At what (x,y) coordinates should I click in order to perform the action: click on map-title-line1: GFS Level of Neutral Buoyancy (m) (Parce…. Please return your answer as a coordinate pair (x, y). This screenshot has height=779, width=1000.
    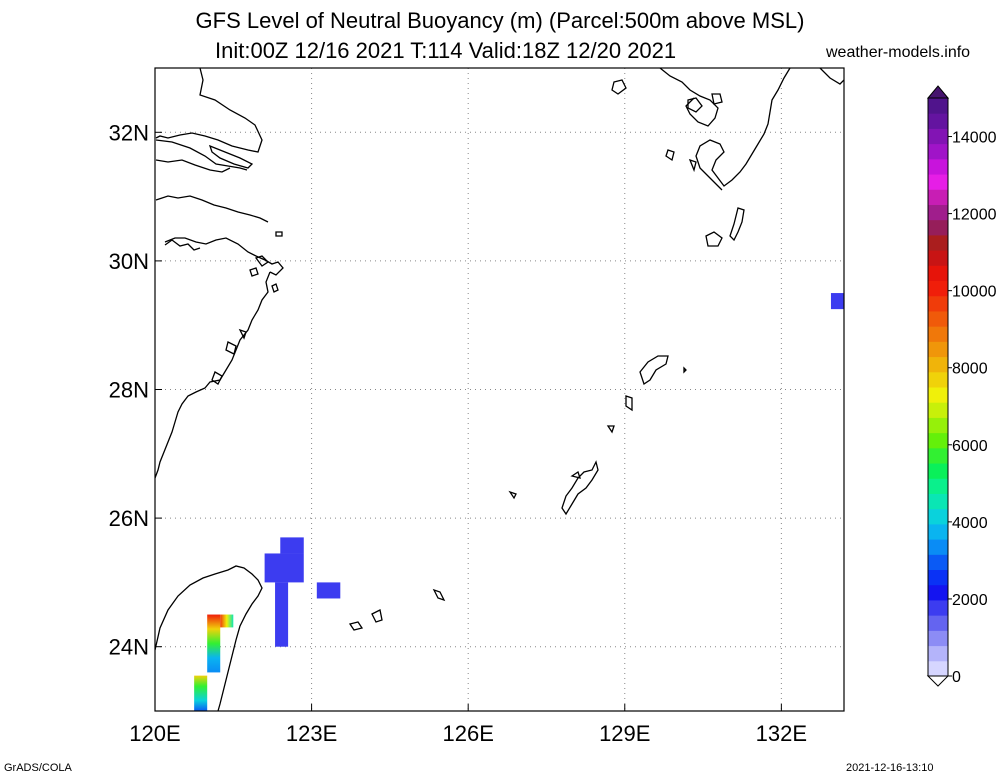
    Looking at the image, I should click on (500, 20).